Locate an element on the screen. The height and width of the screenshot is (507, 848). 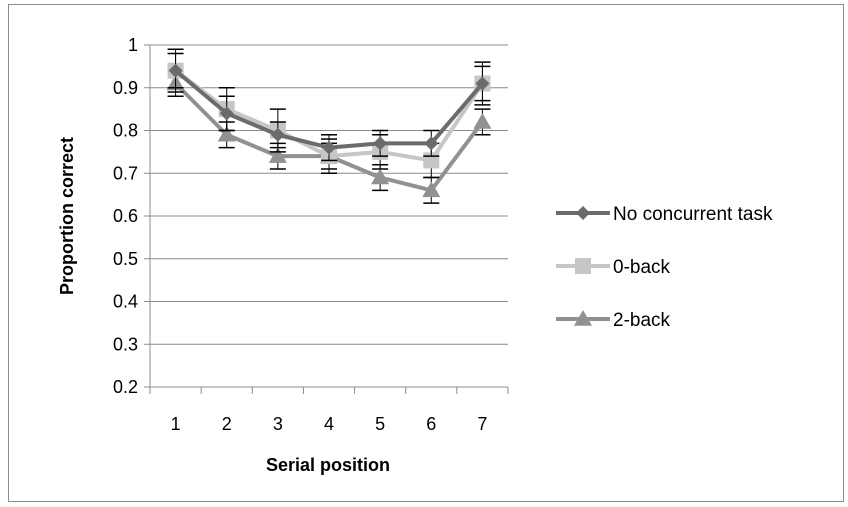
x-tick-label: 6 is located at coordinates (431, 424).